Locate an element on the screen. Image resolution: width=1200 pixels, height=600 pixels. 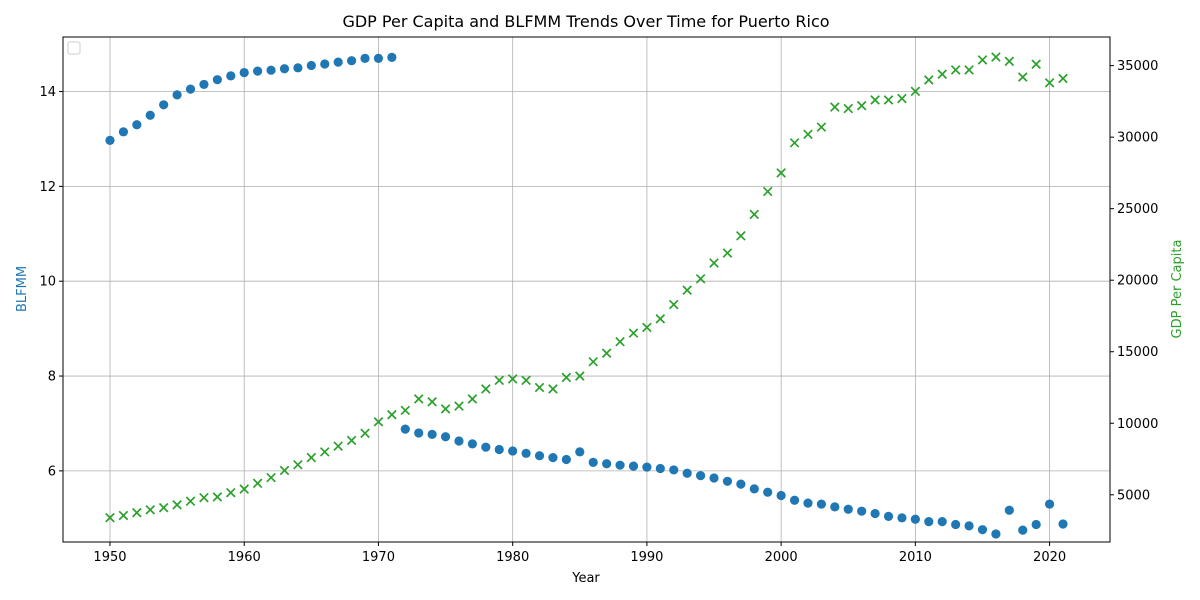
y-right-tick-label: 25000 is located at coordinates (1137, 209).